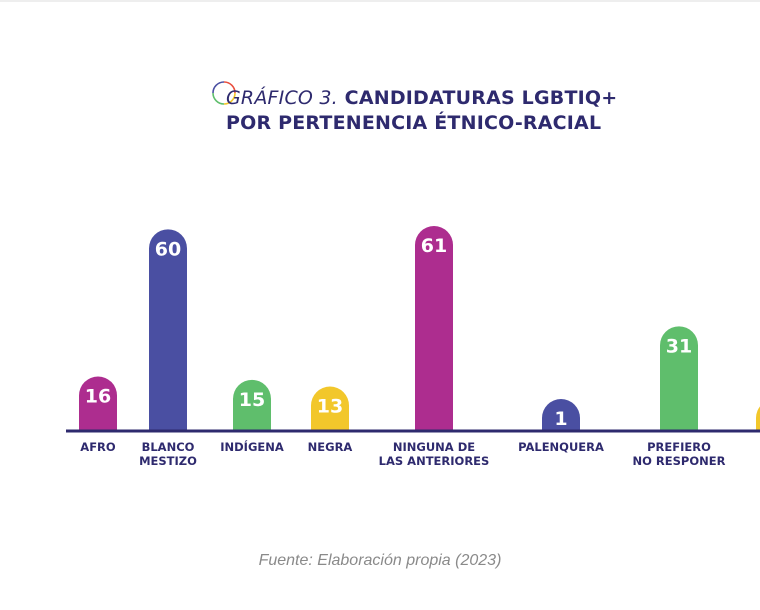 This screenshot has height=610, width=760. I want to click on bar-value-label: 1, so click(560, 419).